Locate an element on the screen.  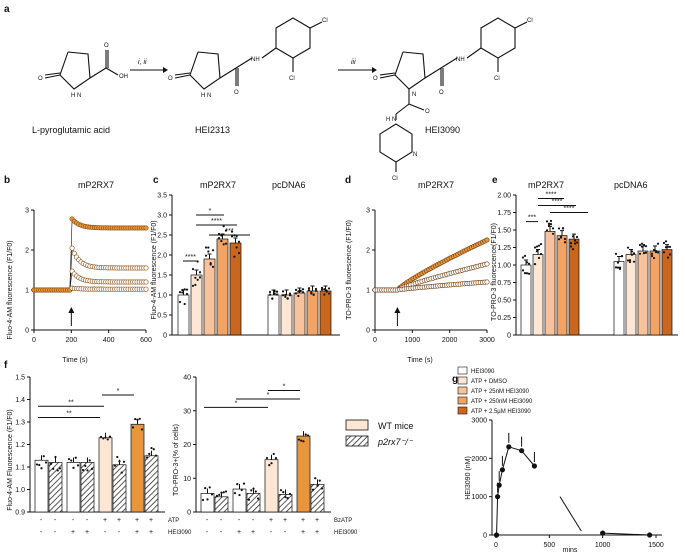
x-tick-label: 1500 is located at coordinates (656, 545).